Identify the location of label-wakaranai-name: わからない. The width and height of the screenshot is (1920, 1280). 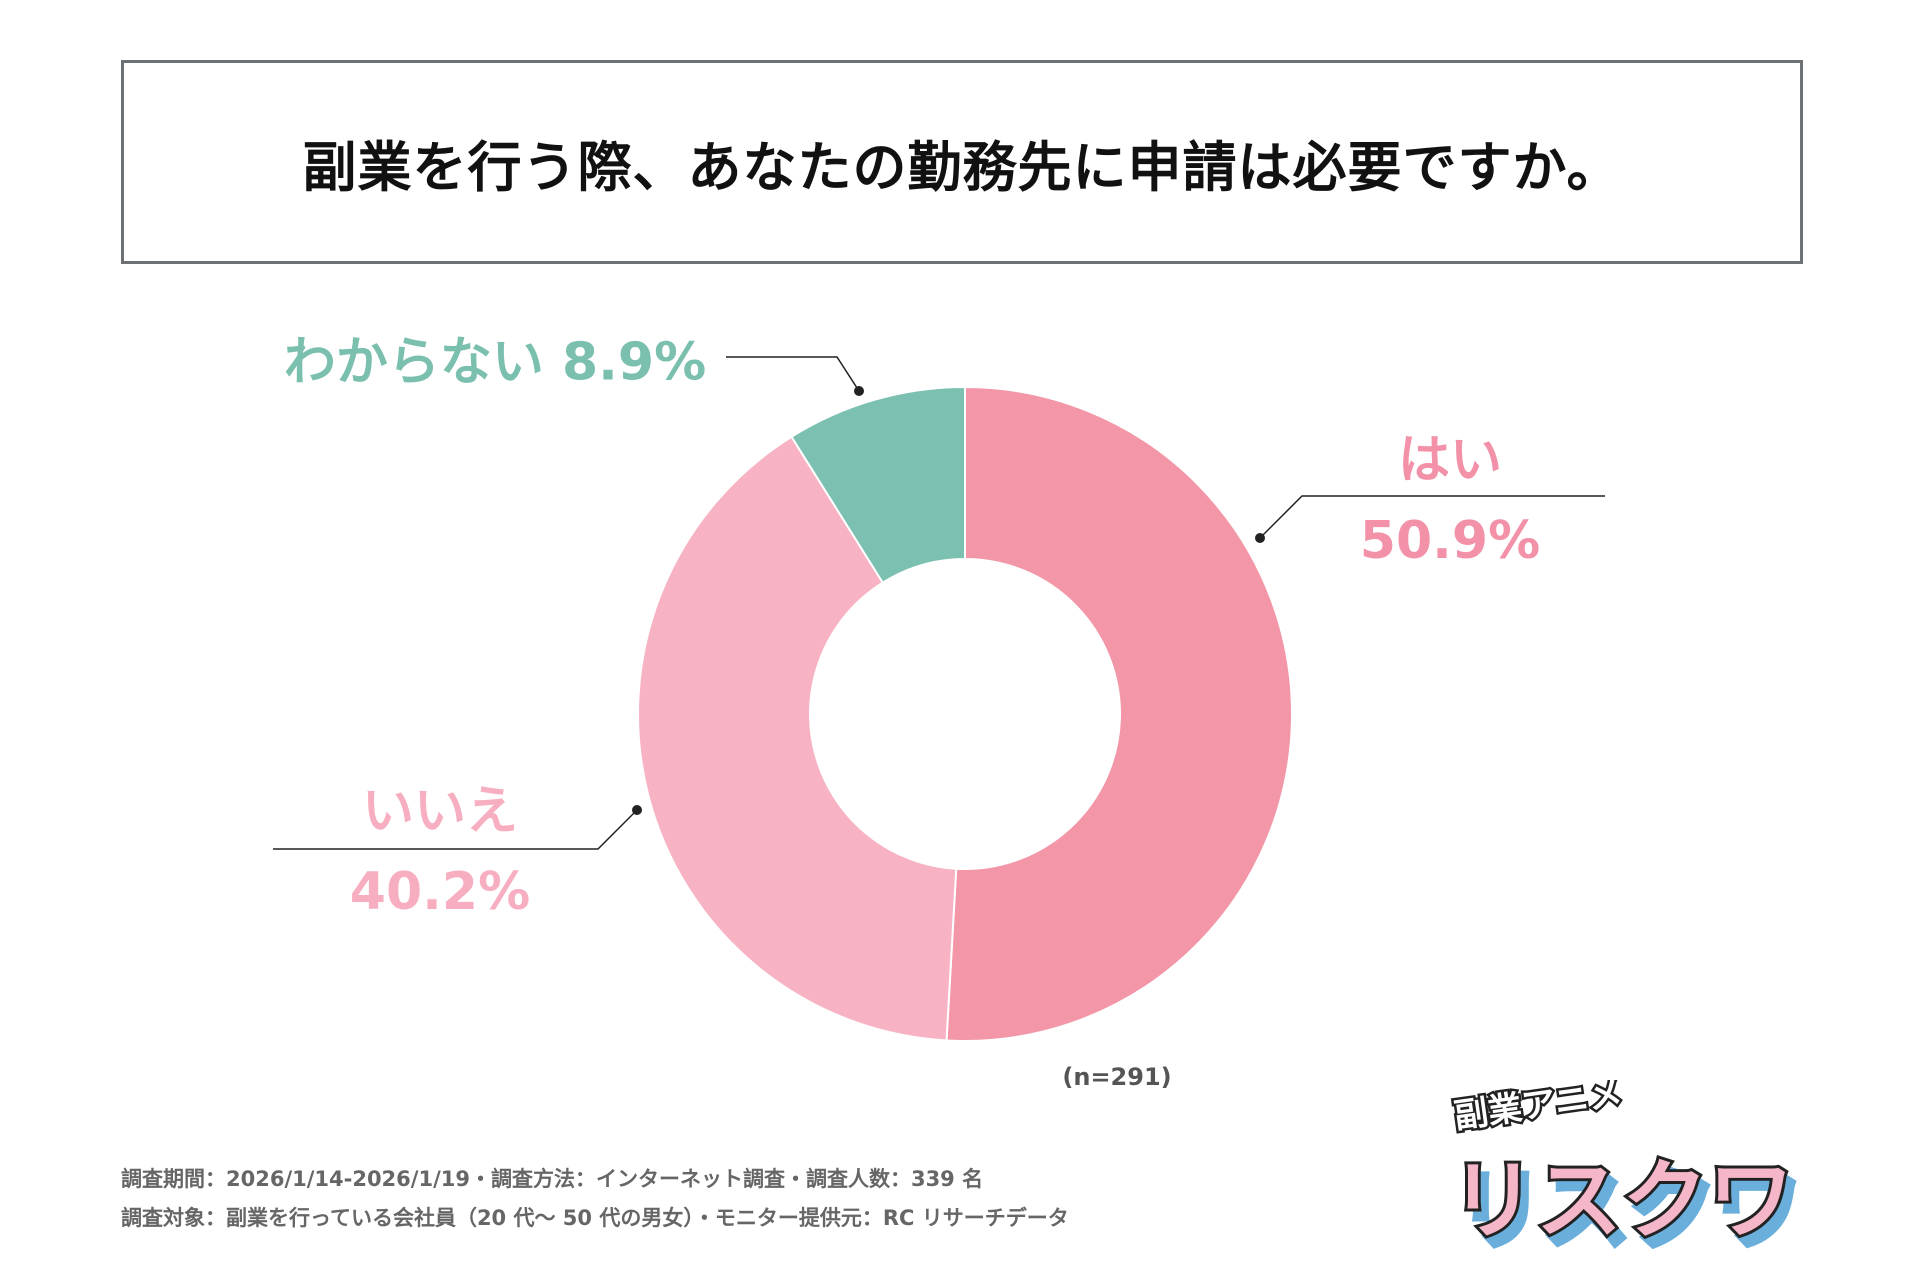
(413, 362).